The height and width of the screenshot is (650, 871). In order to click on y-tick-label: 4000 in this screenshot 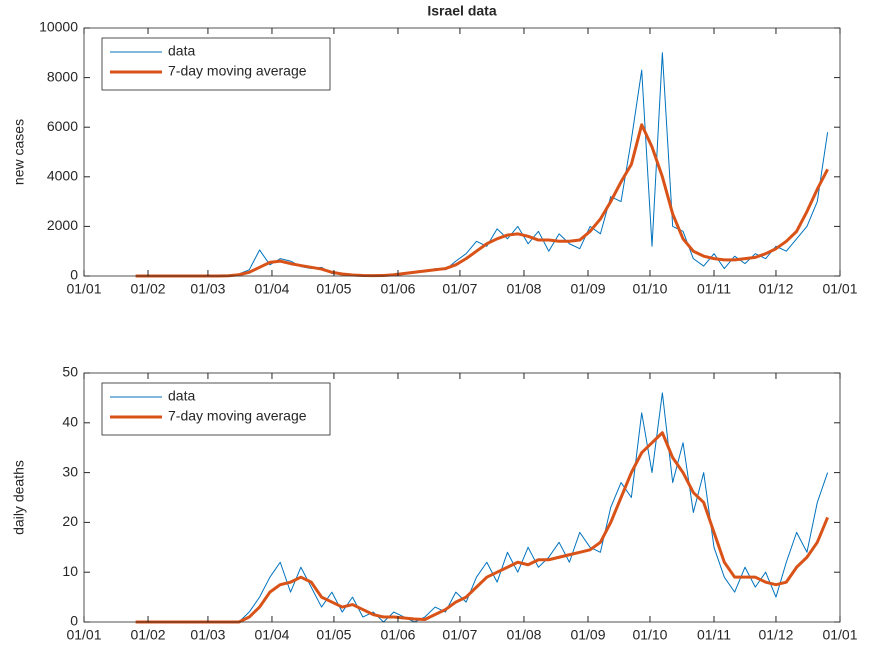, I will do `click(62, 176)`.